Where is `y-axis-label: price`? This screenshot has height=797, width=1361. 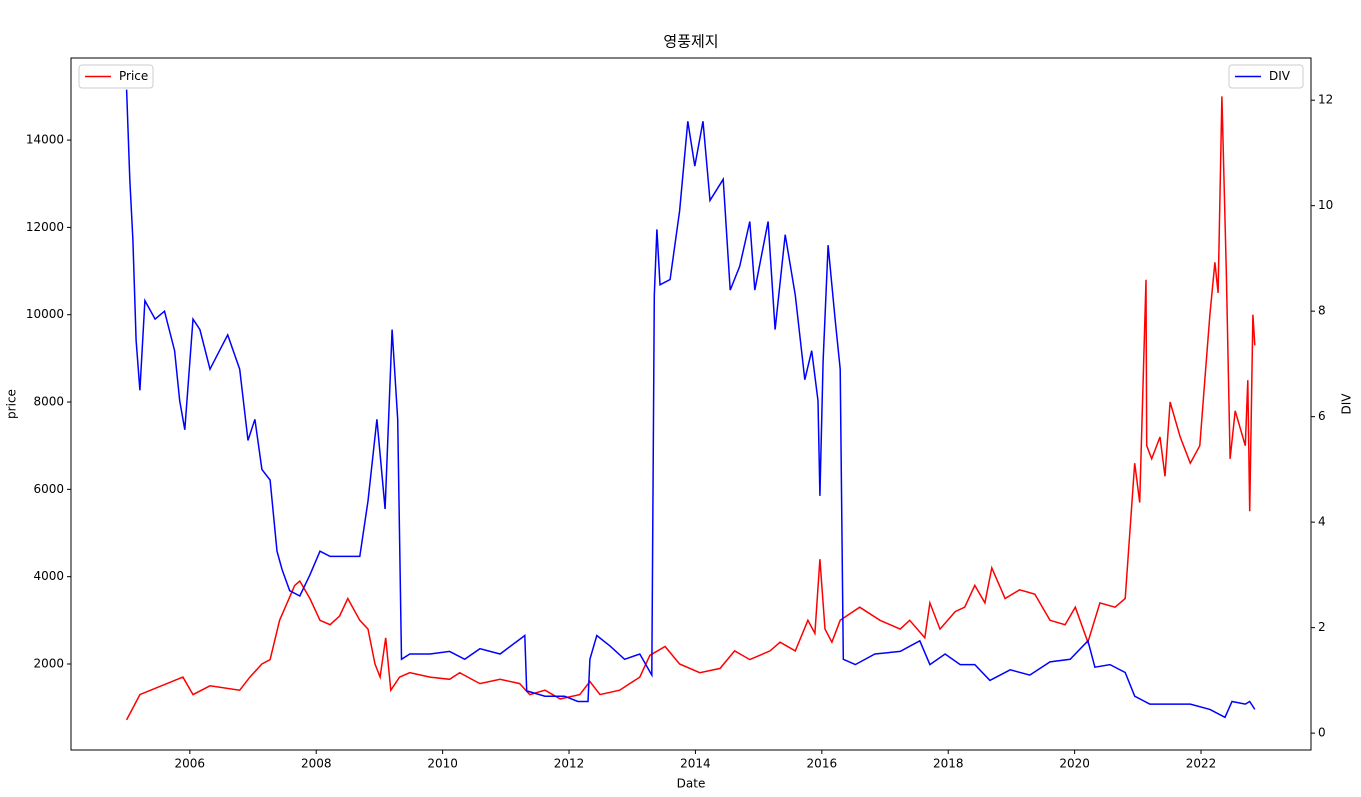 y-axis-label: price is located at coordinates (12, 404).